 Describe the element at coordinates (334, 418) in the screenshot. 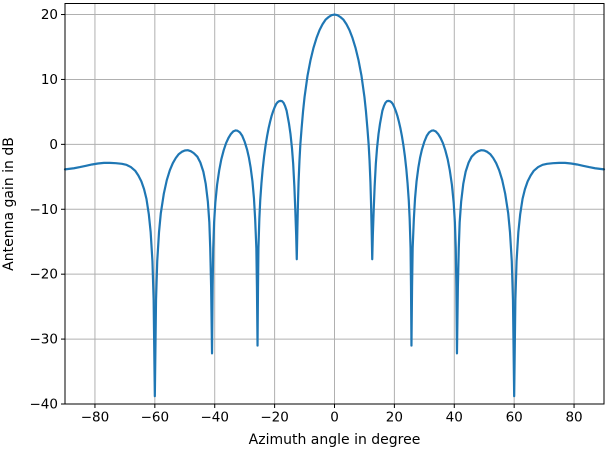

I see `x-tick-label: 0` at that location.